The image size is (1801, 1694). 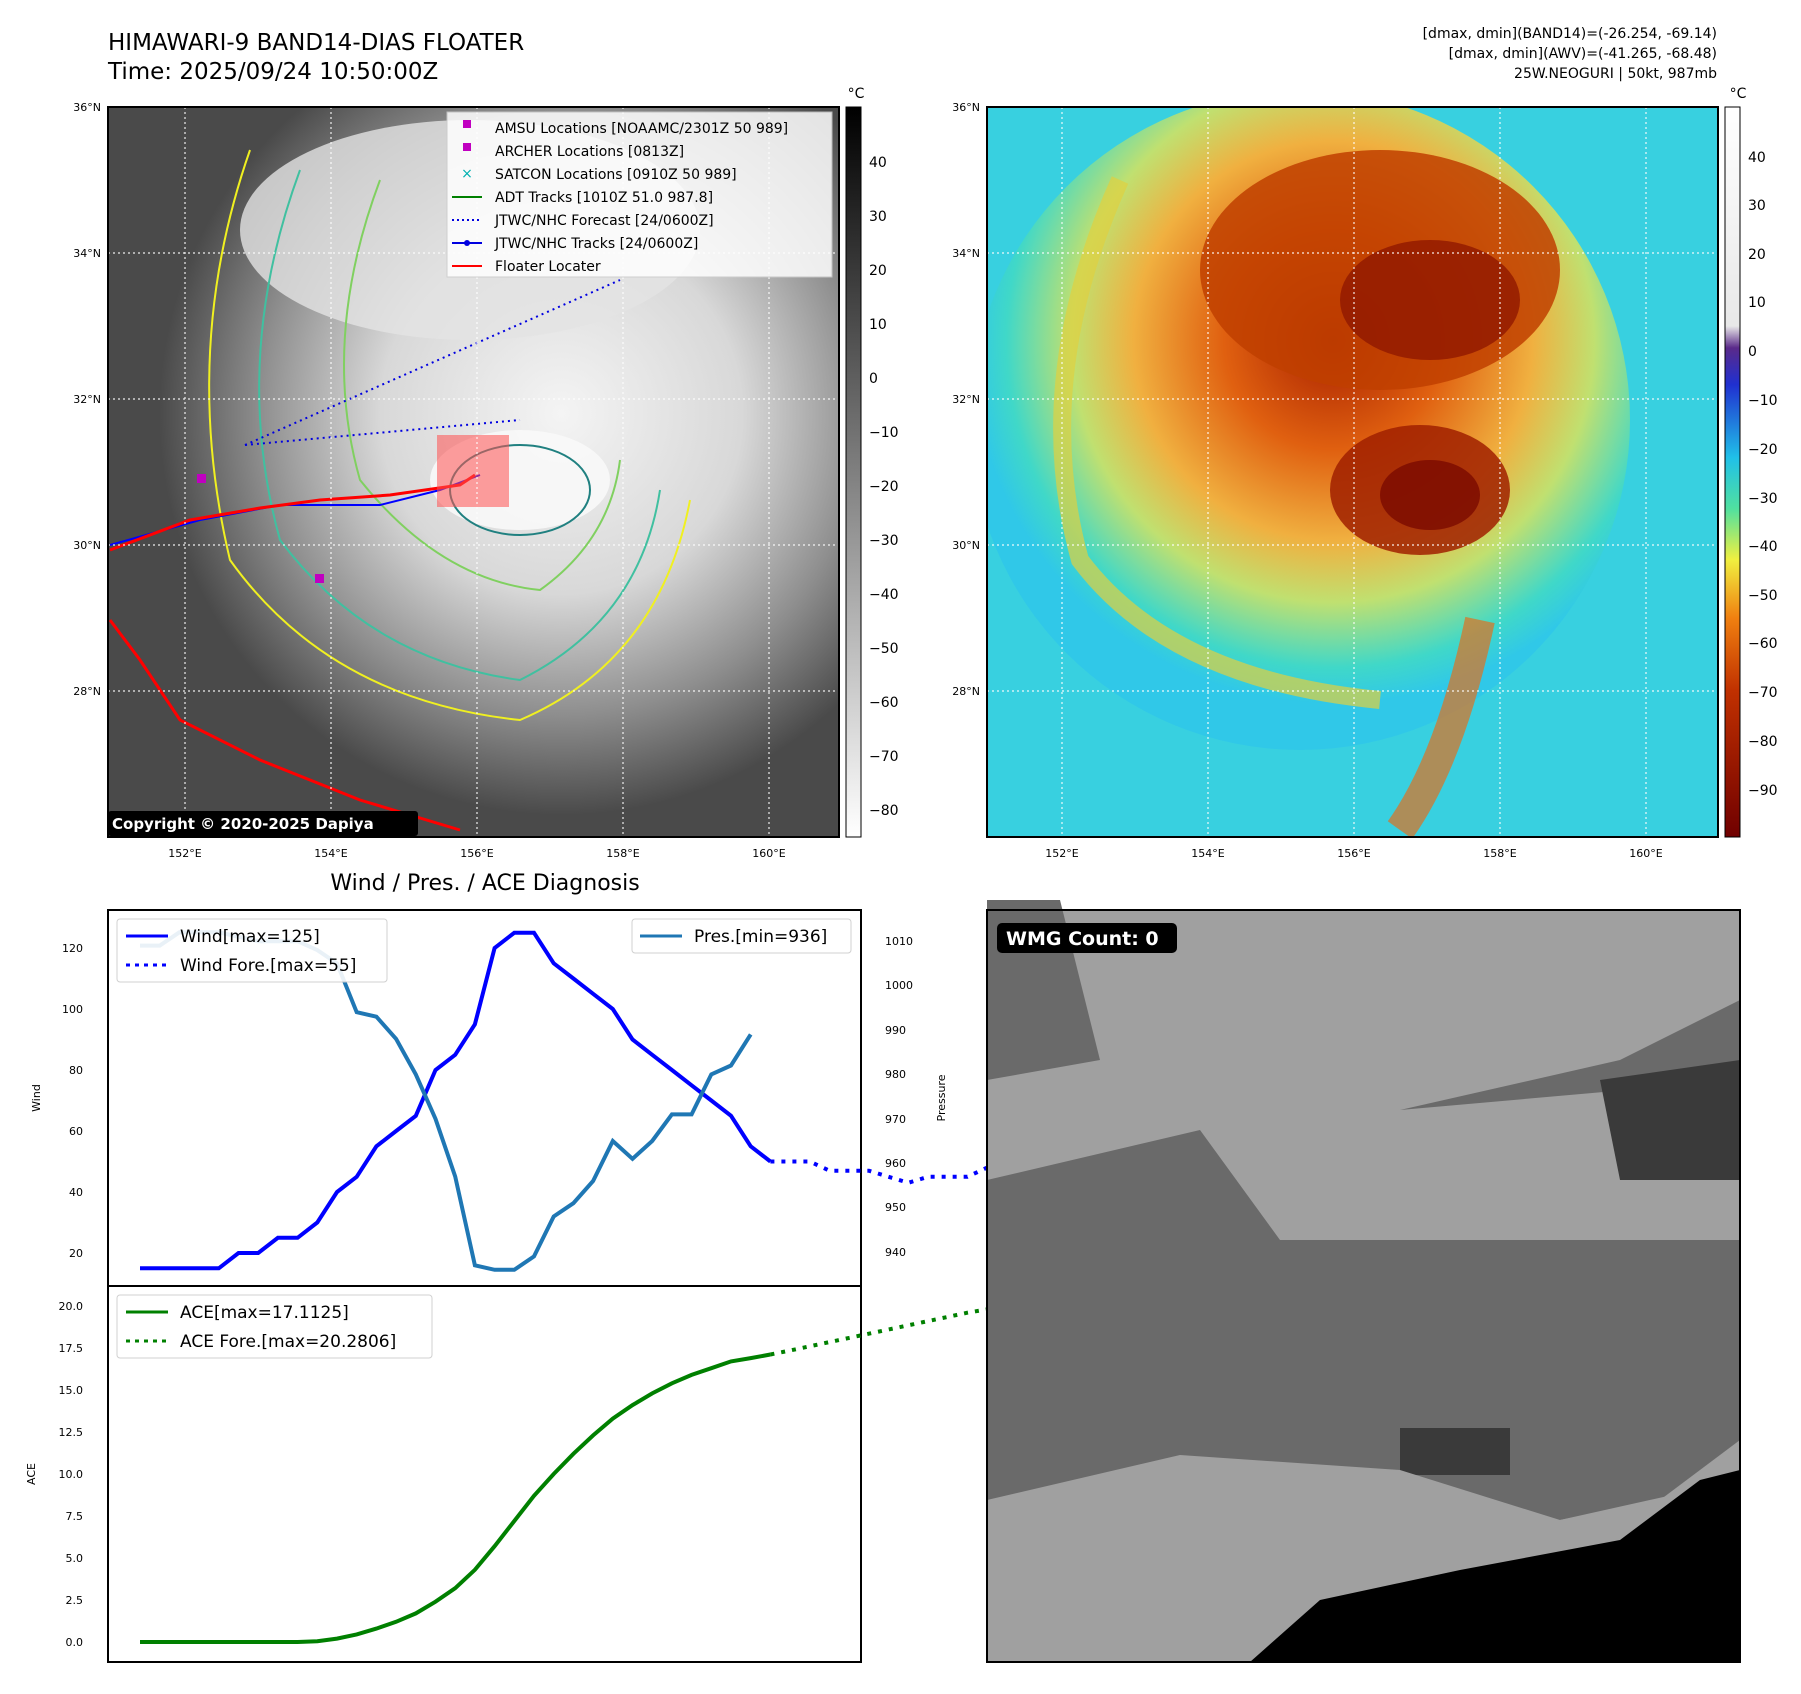 I want to click on ace-tick: 7.5, so click(x=75, y=1516).